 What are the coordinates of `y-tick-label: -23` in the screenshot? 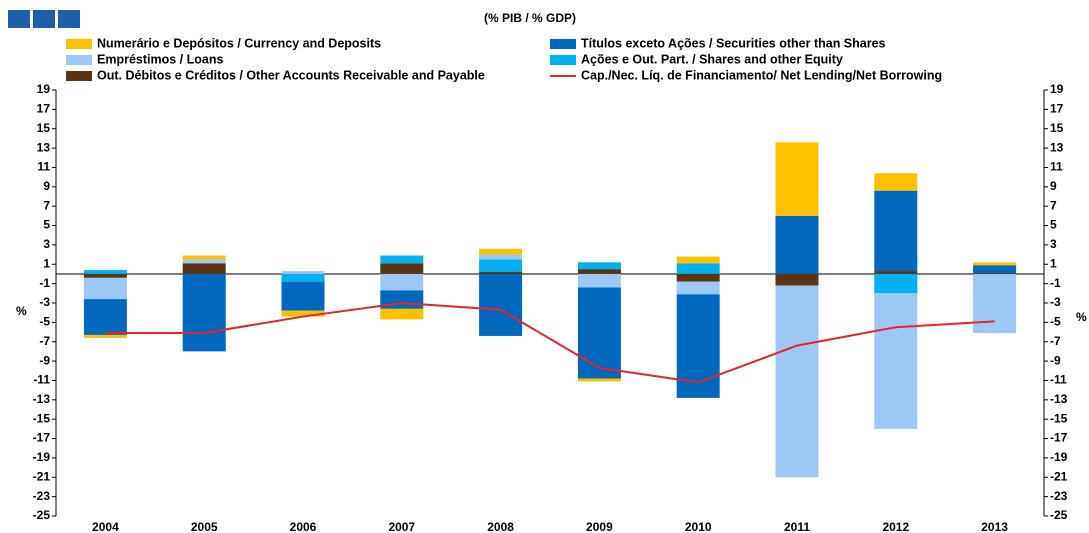 It's located at (42, 496).